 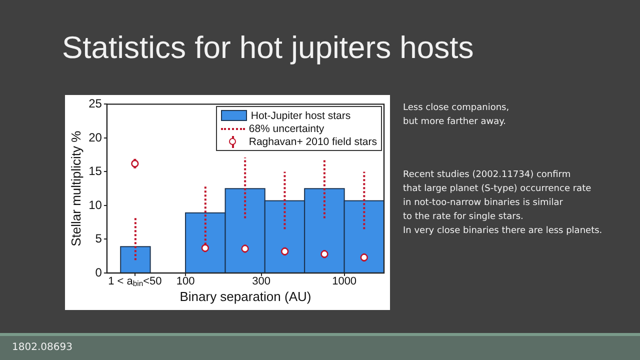 What do you see at coordinates (300, 116) in the screenshot?
I see `legend-label: Hot-Jupiter host stars` at bounding box center [300, 116].